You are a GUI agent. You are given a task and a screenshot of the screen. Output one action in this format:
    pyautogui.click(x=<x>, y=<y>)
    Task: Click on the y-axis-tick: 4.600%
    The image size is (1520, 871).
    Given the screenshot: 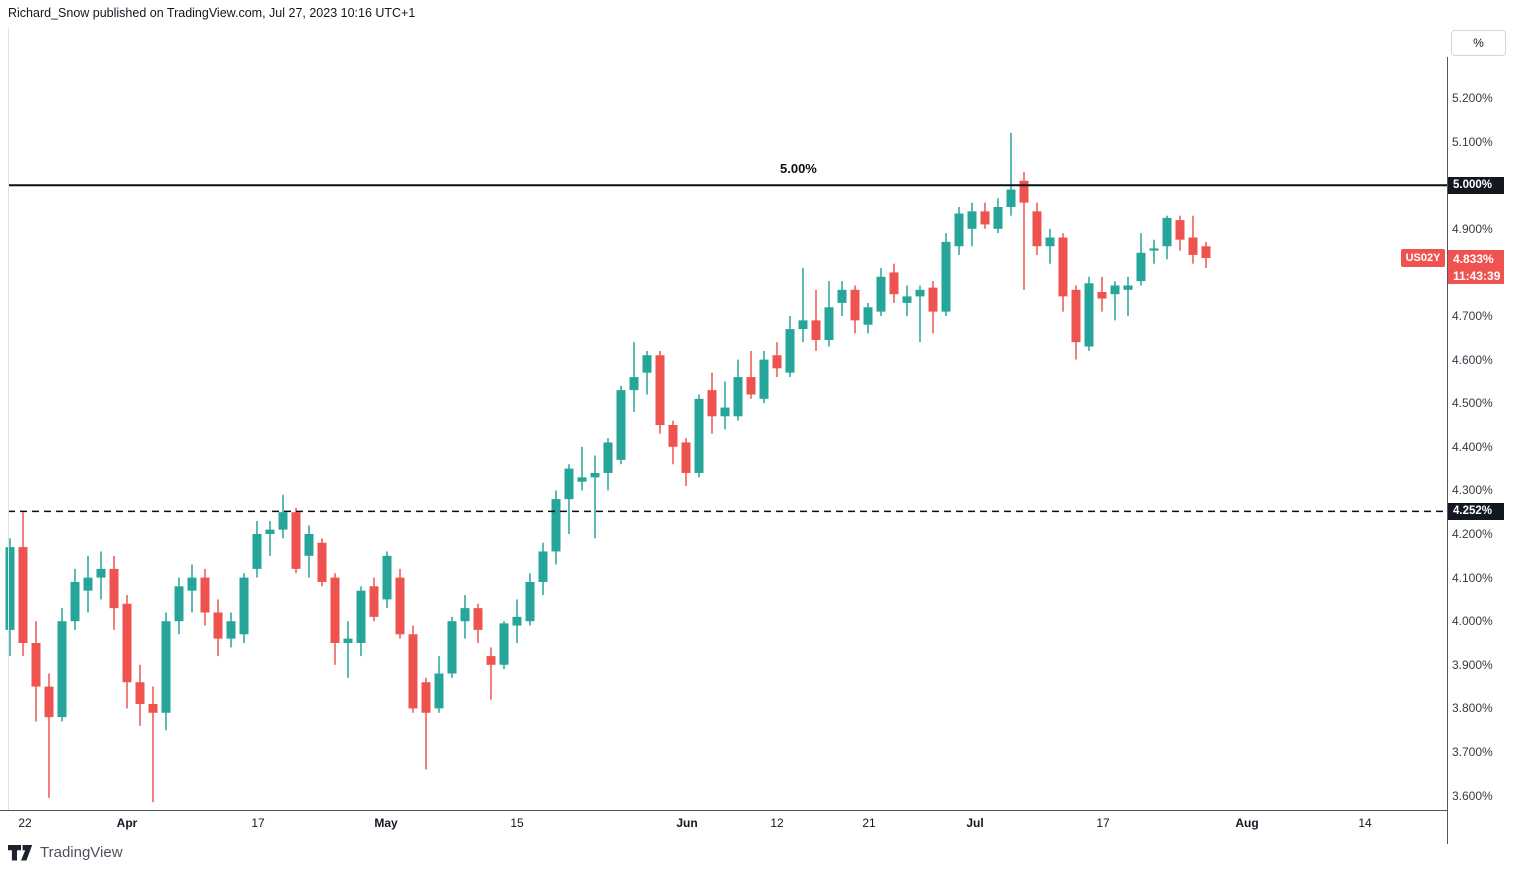 What is the action you would take?
    pyautogui.click(x=1472, y=359)
    